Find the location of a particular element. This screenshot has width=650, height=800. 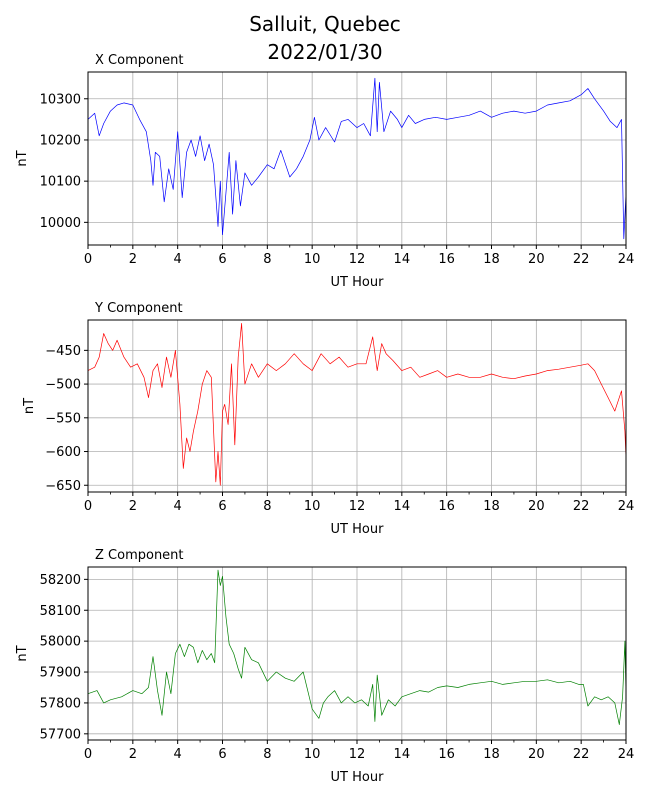

z-component-x-tick-label: 20 is located at coordinates (536, 754).